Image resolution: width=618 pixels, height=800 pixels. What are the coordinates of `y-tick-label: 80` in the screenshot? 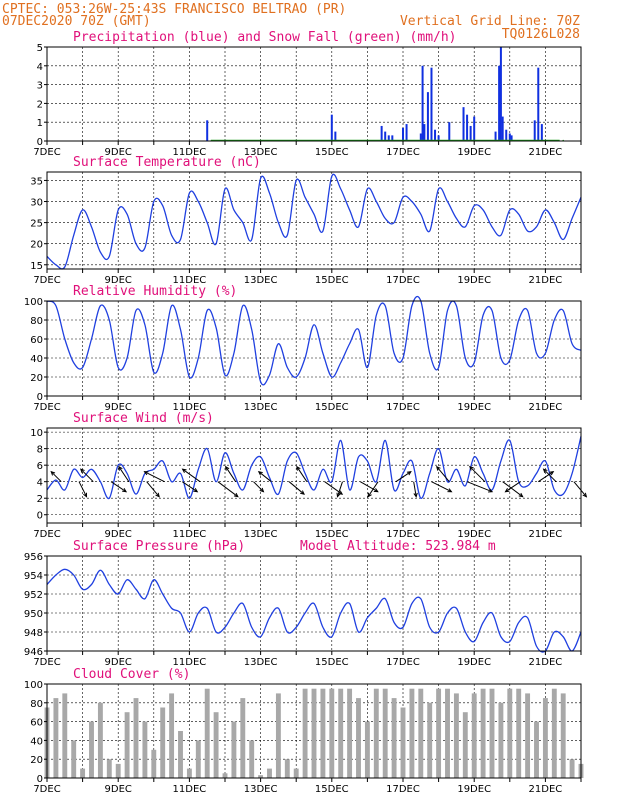 It's located at (36, 321).